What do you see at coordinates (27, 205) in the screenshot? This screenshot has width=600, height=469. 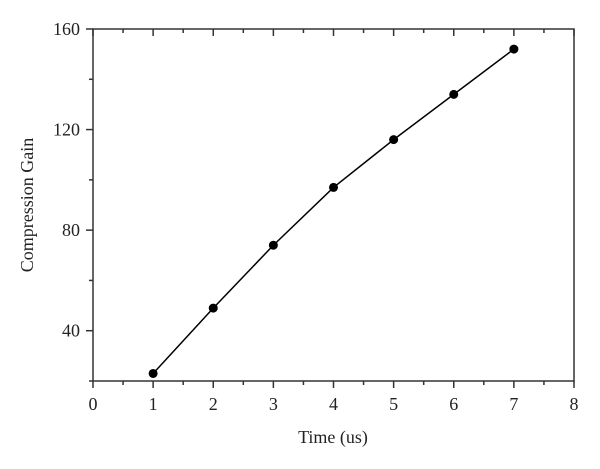 I see `y-axis-label: Compression Gain` at bounding box center [27, 205].